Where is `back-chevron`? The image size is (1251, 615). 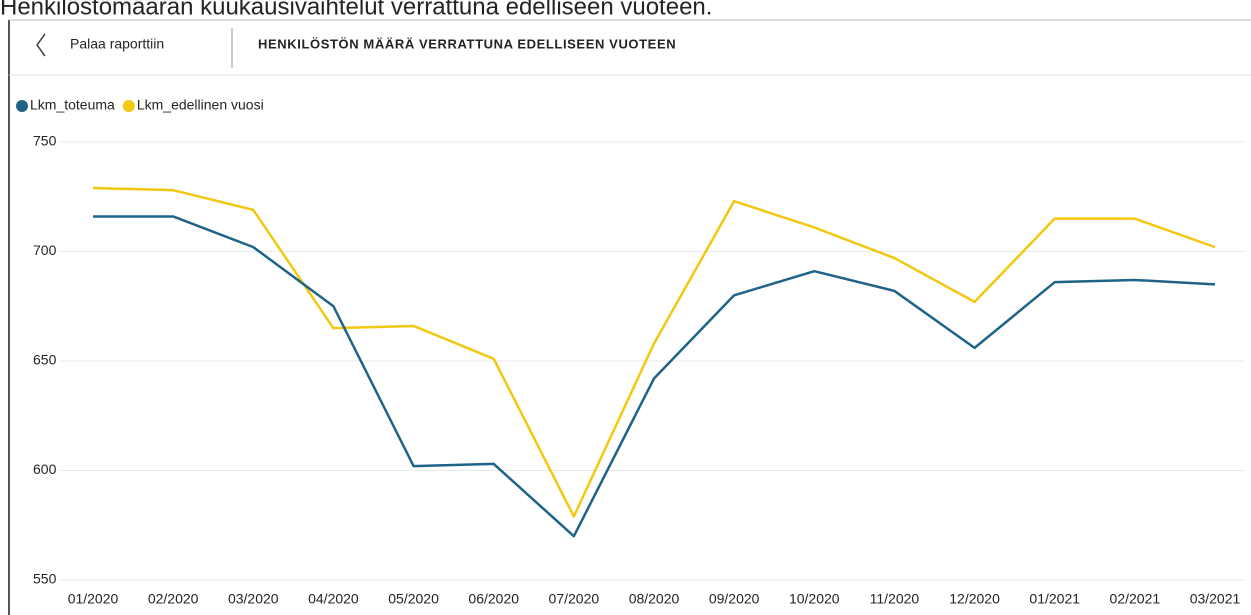
back-chevron is located at coordinates (41, 45).